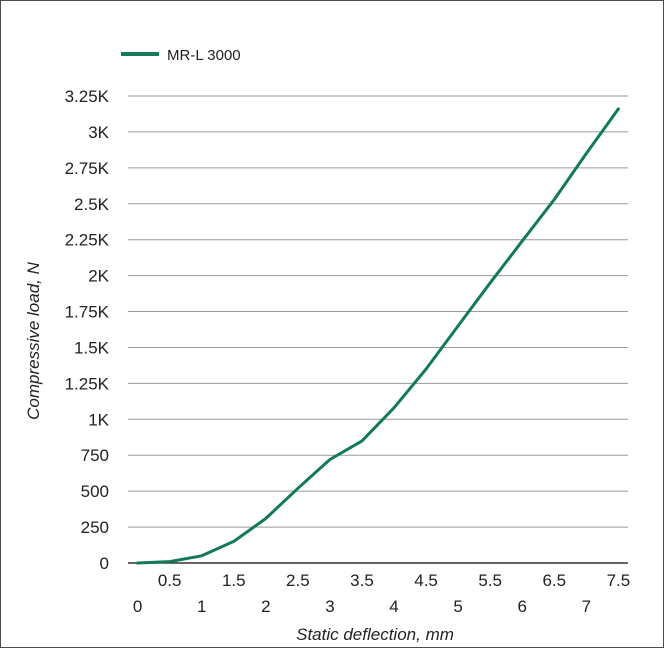 Image resolution: width=664 pixels, height=649 pixels. I want to click on x-tick-label-lower: 2, so click(265, 606).